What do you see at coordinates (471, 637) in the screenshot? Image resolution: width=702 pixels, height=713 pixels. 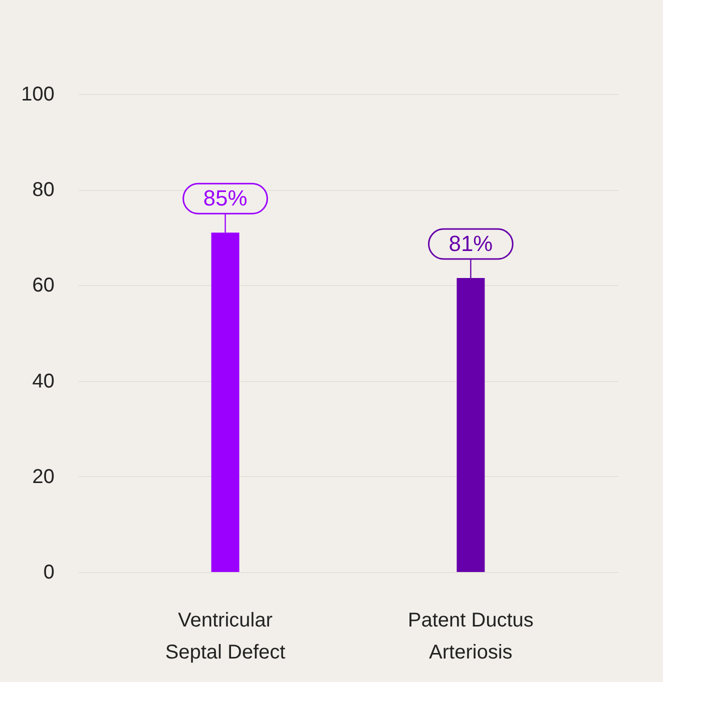 I see `x-tick-label: Patent Ductus Arteriosis` at bounding box center [471, 637].